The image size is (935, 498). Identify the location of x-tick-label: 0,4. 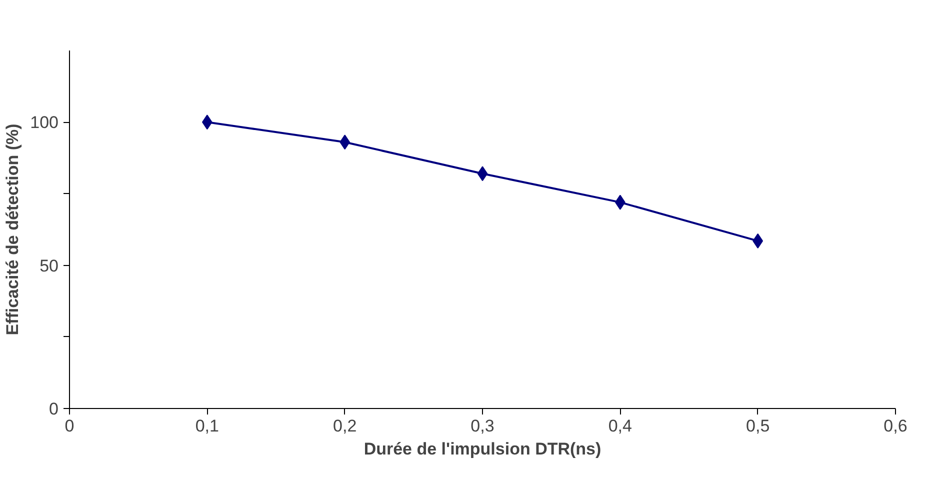
(620, 426).